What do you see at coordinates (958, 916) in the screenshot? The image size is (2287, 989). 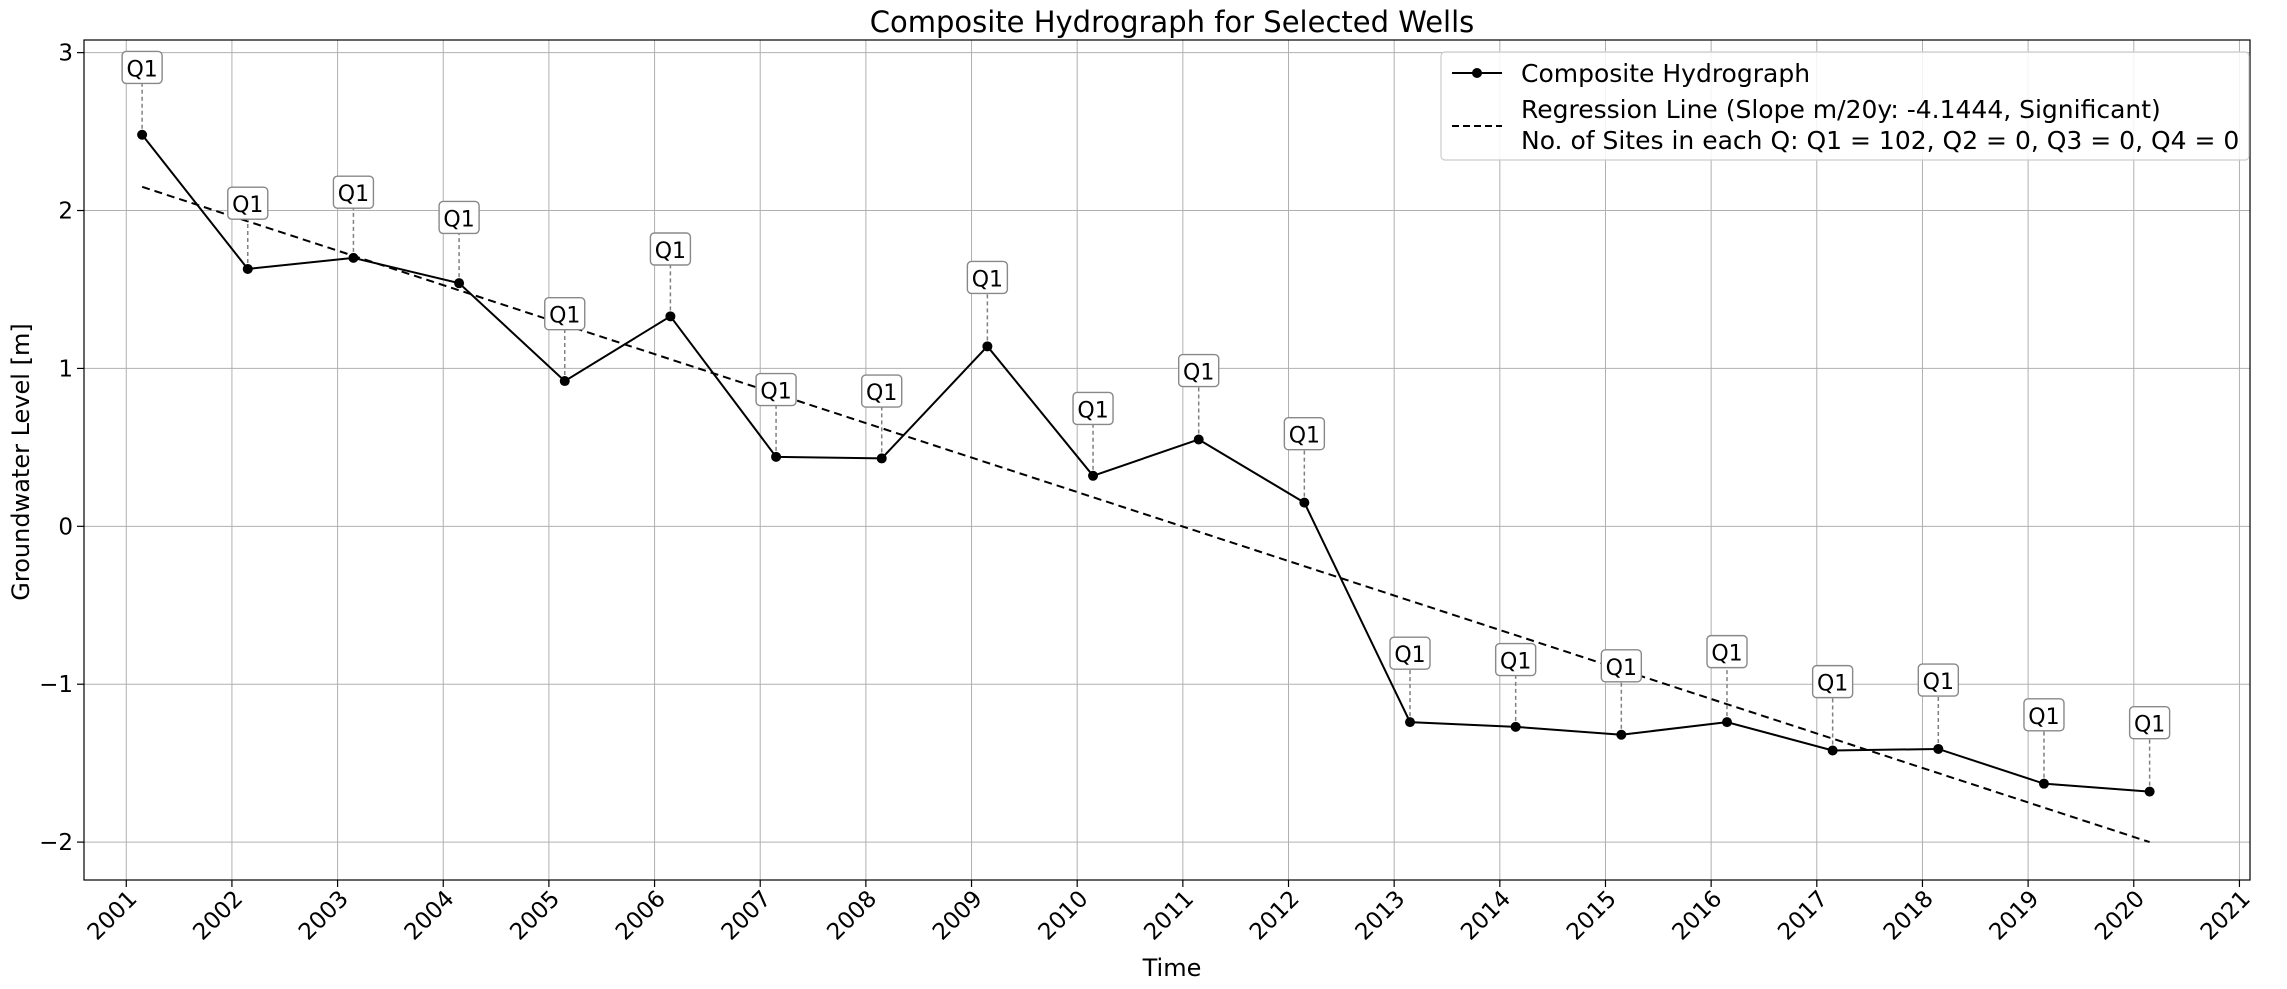 I see `x-tick-label: 2009` at bounding box center [958, 916].